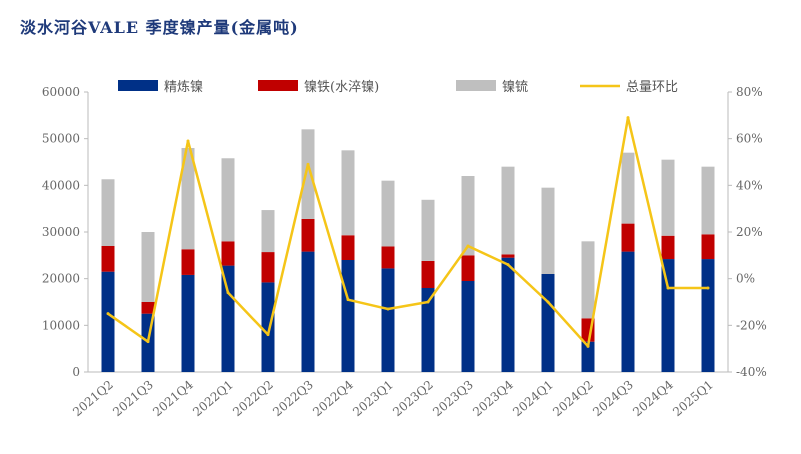  I want to click on x-tick-label: 2024Q4, so click(653, 398).